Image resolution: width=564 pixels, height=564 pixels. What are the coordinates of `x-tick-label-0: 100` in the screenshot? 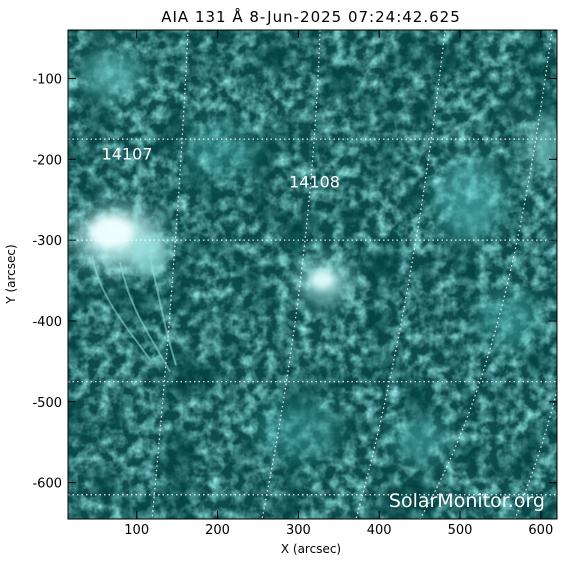 It's located at (136, 530).